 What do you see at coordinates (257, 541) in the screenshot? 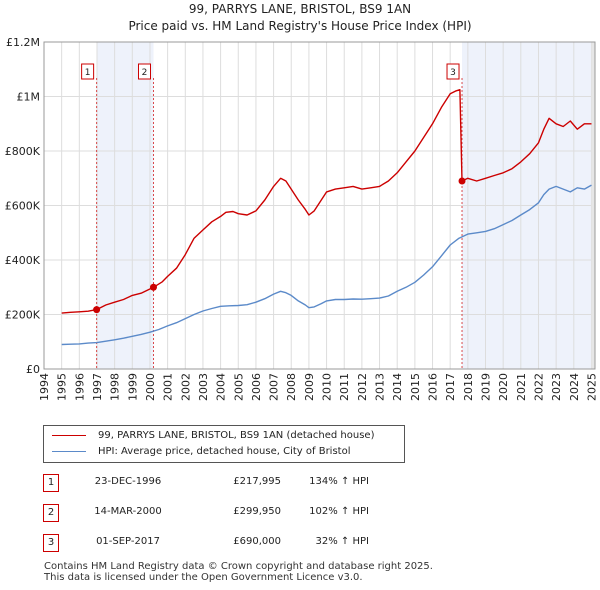
I see `sale-price: £690,000` at bounding box center [257, 541].